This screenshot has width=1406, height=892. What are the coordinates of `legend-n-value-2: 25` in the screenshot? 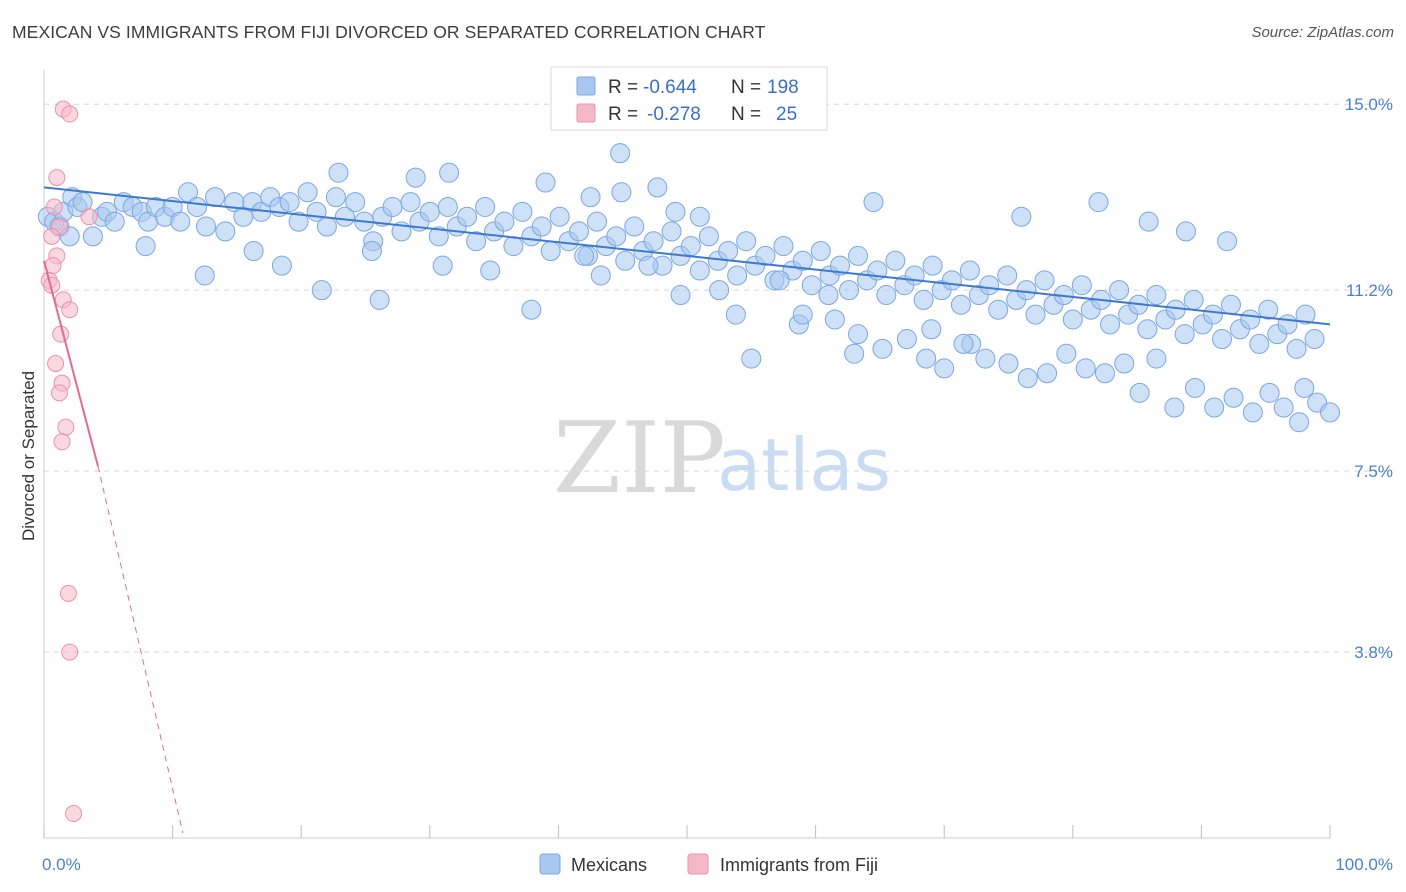 It's located at (786, 114).